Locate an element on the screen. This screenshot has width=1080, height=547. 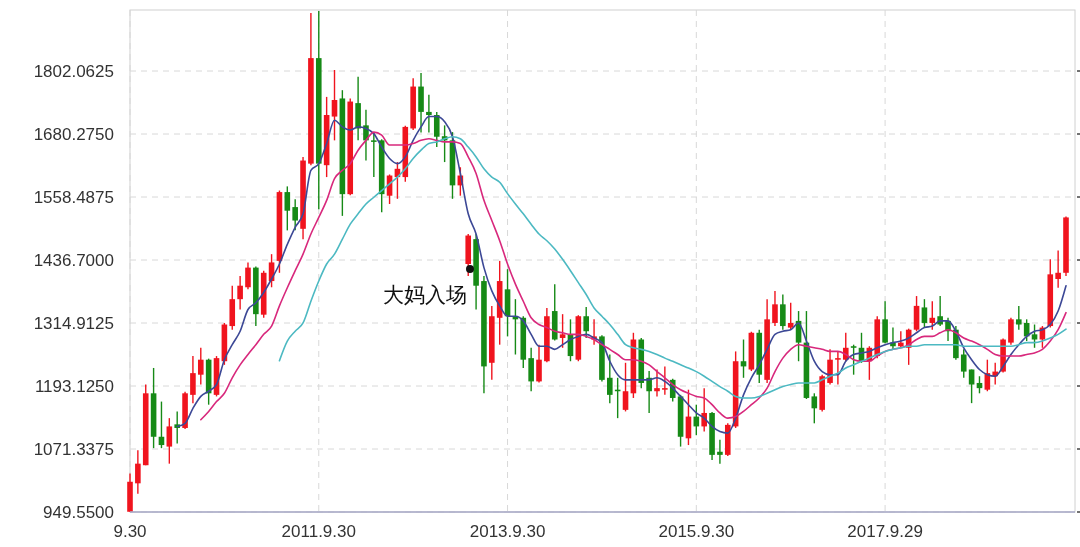
y-tick-label: 1314.9125 is located at coordinates (73, 323).